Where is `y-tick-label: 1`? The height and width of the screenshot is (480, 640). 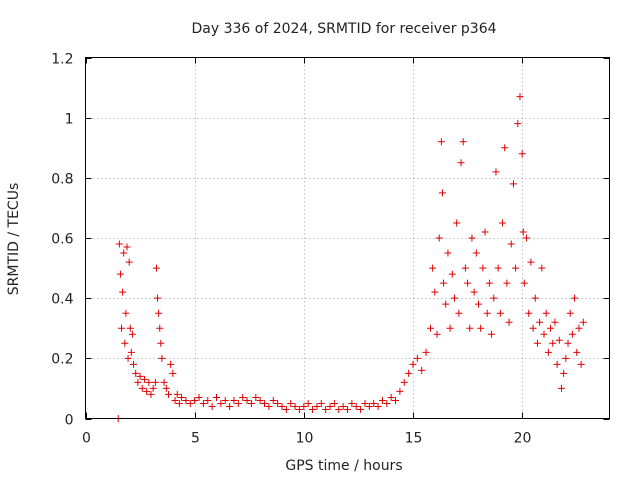
y-tick-label: 1 is located at coordinates (69, 120).